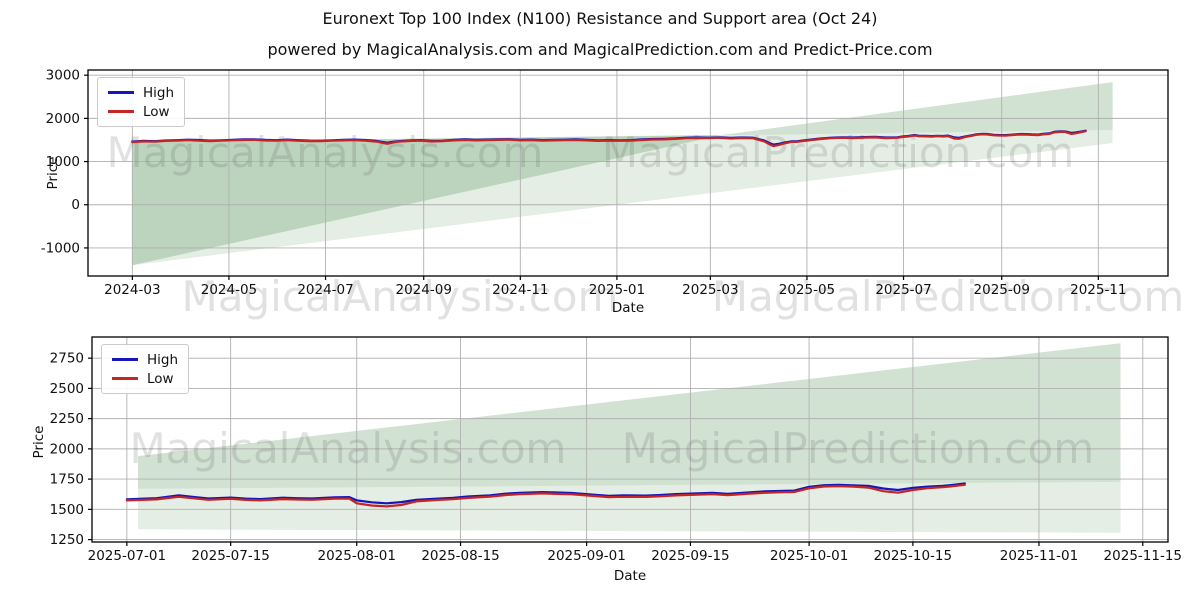 The height and width of the screenshot is (600, 1200). I want to click on high-line, so click(545, 493).